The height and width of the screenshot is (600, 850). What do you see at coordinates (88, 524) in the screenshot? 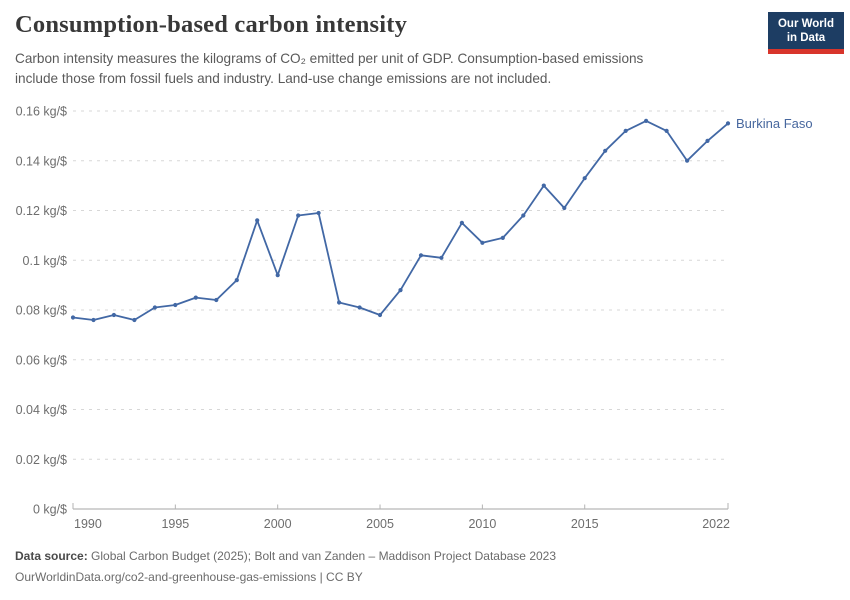
I see `x-tick-label: 1990` at bounding box center [88, 524].